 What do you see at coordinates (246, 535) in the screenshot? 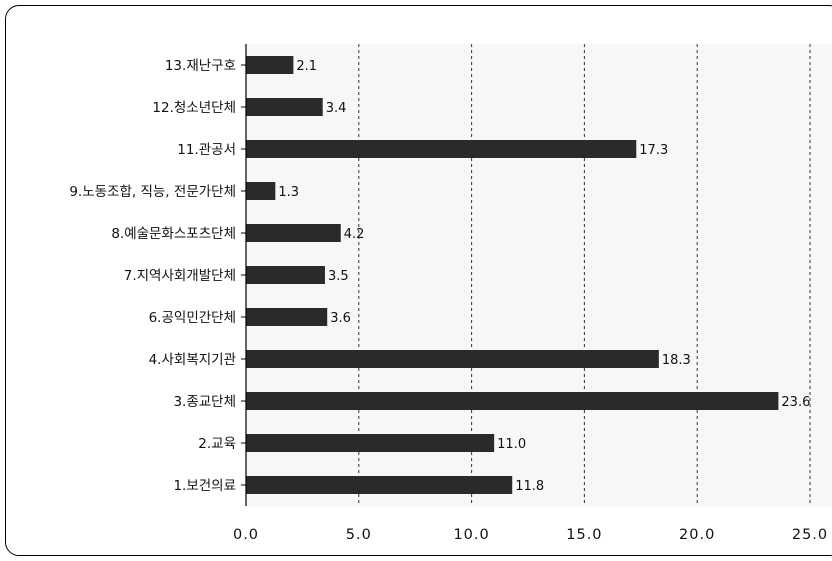
I see `x-tick-label: 0.0` at bounding box center [246, 535].